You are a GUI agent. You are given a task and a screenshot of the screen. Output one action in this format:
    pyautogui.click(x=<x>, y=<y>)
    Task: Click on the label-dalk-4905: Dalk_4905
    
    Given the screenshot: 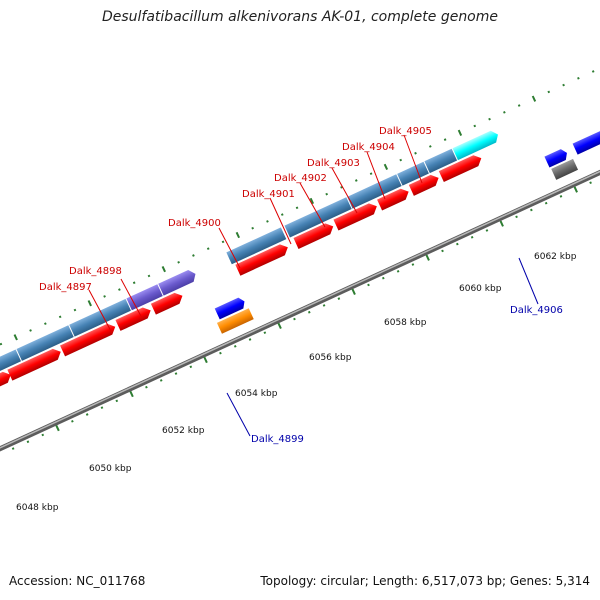 What is the action you would take?
    pyautogui.click(x=405, y=131)
    